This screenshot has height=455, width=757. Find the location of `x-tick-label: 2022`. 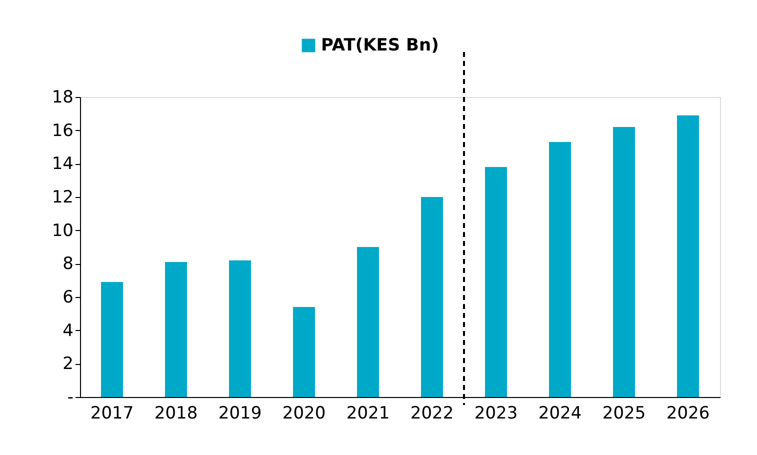

x-tick-label: 2022 is located at coordinates (432, 414).